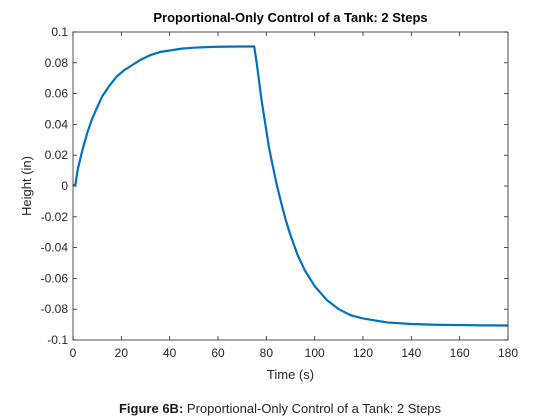 This screenshot has height=420, width=560. What do you see at coordinates (460, 353) in the screenshot?
I see `x-tick-label: 160` at bounding box center [460, 353].